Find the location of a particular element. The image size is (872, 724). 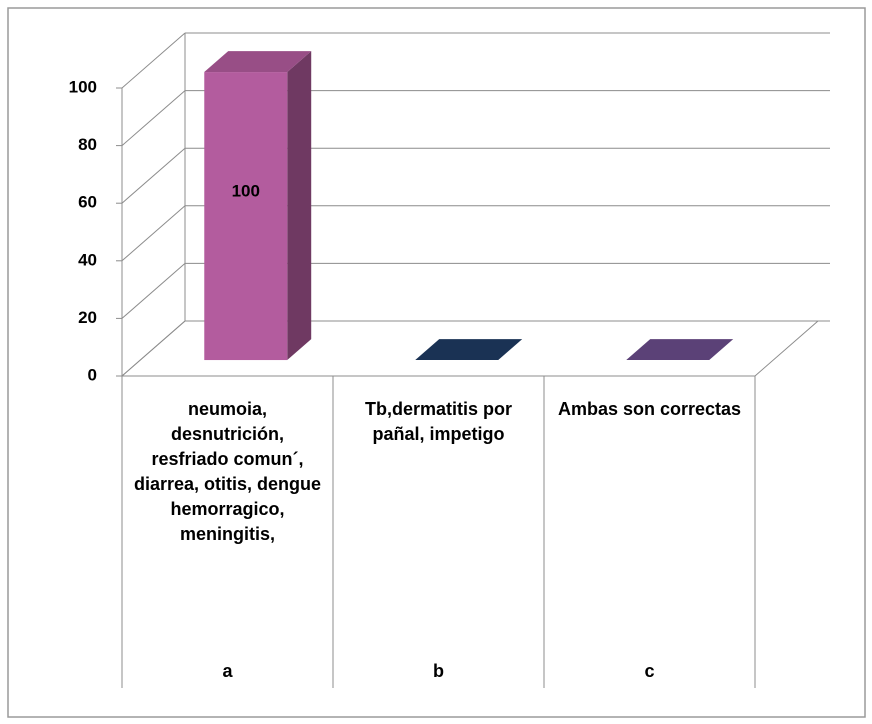

bar-side is located at coordinates (299, 206).